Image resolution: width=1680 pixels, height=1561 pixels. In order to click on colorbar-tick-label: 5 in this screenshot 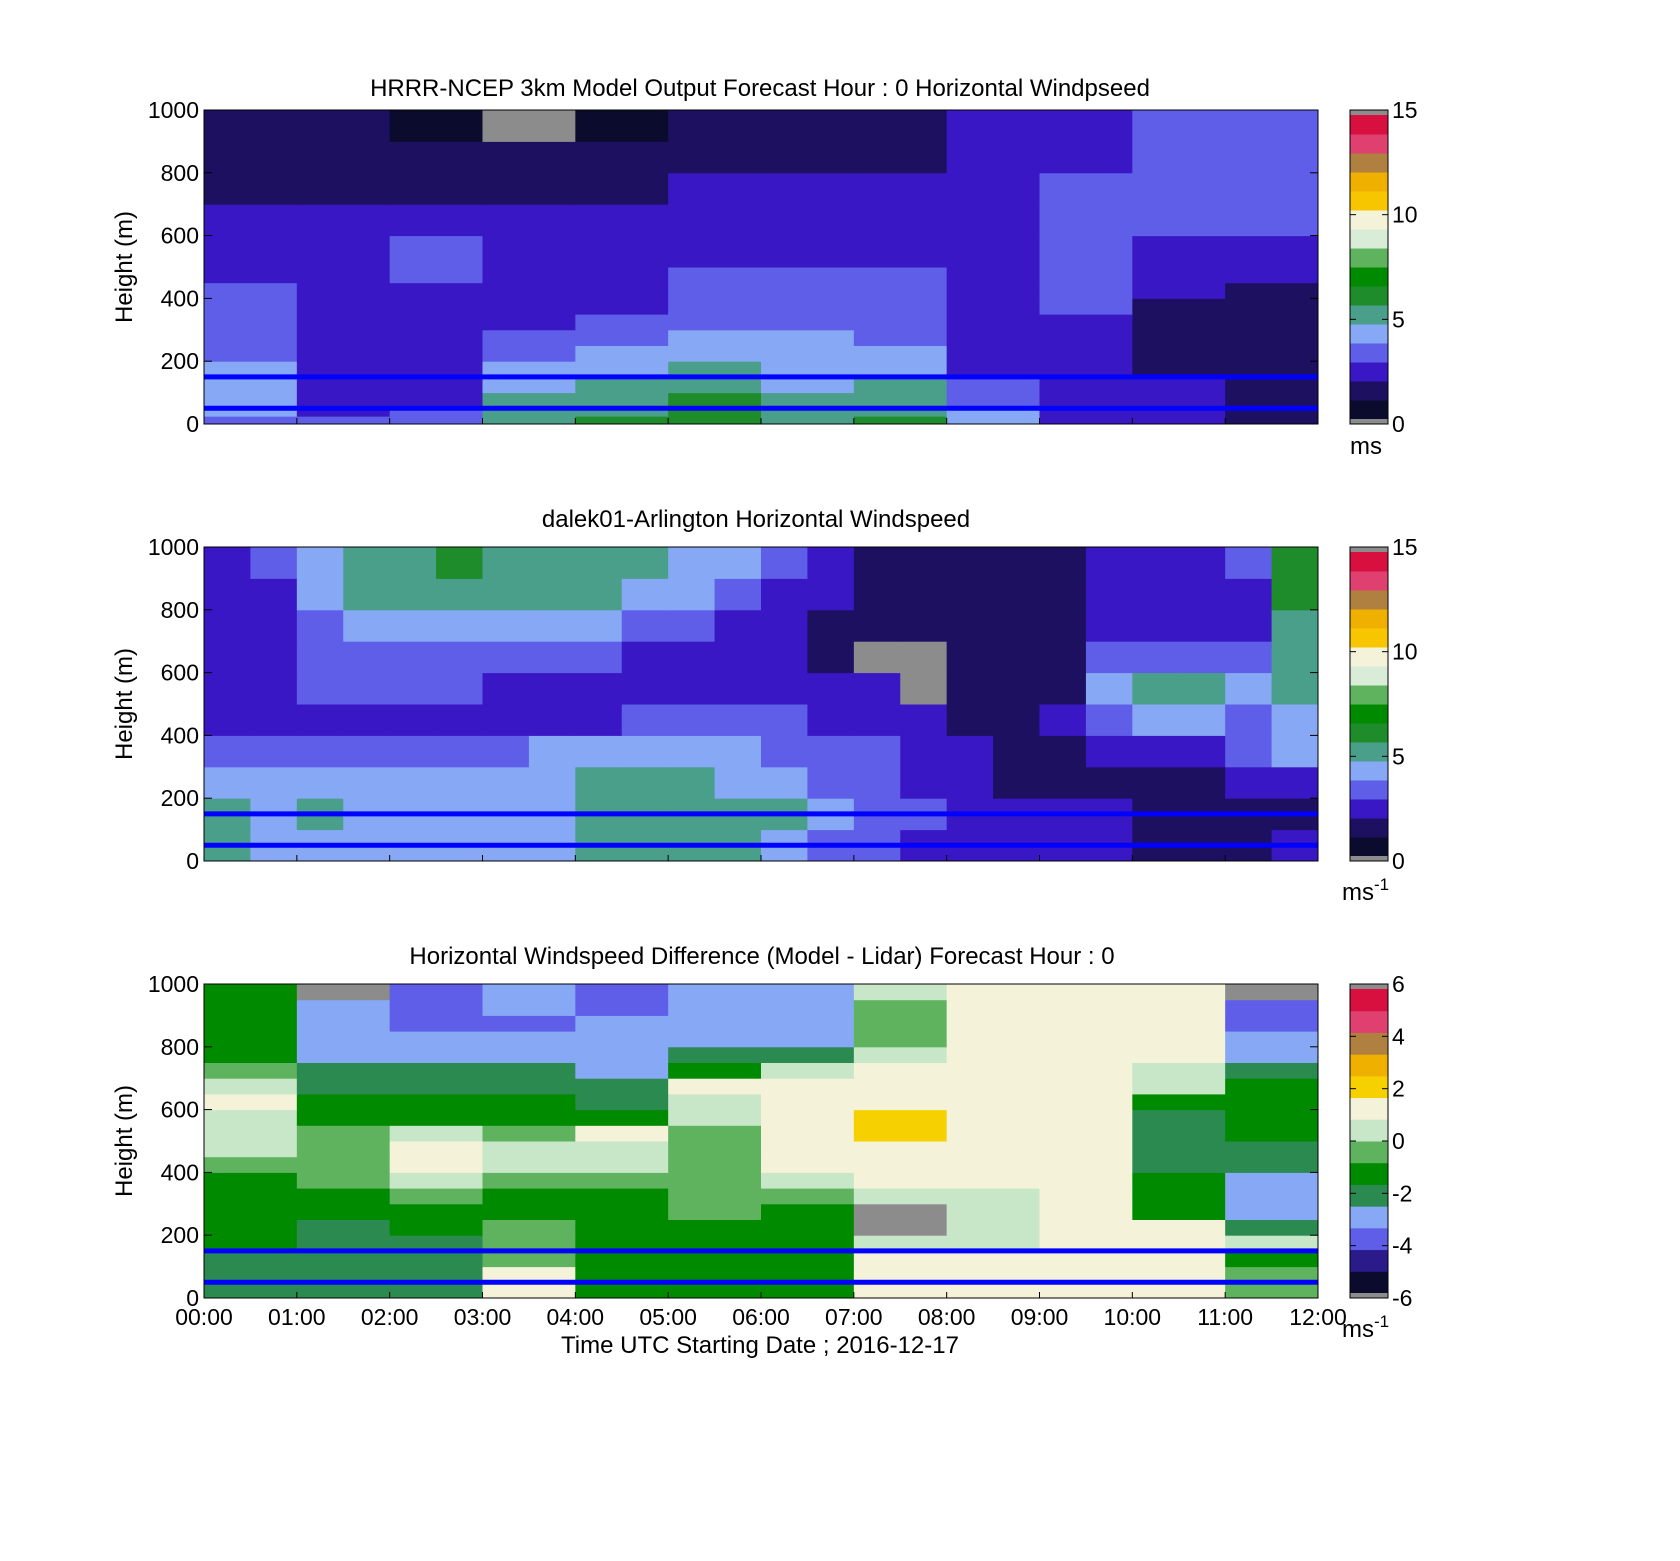, I will do `click(1398, 756)`.